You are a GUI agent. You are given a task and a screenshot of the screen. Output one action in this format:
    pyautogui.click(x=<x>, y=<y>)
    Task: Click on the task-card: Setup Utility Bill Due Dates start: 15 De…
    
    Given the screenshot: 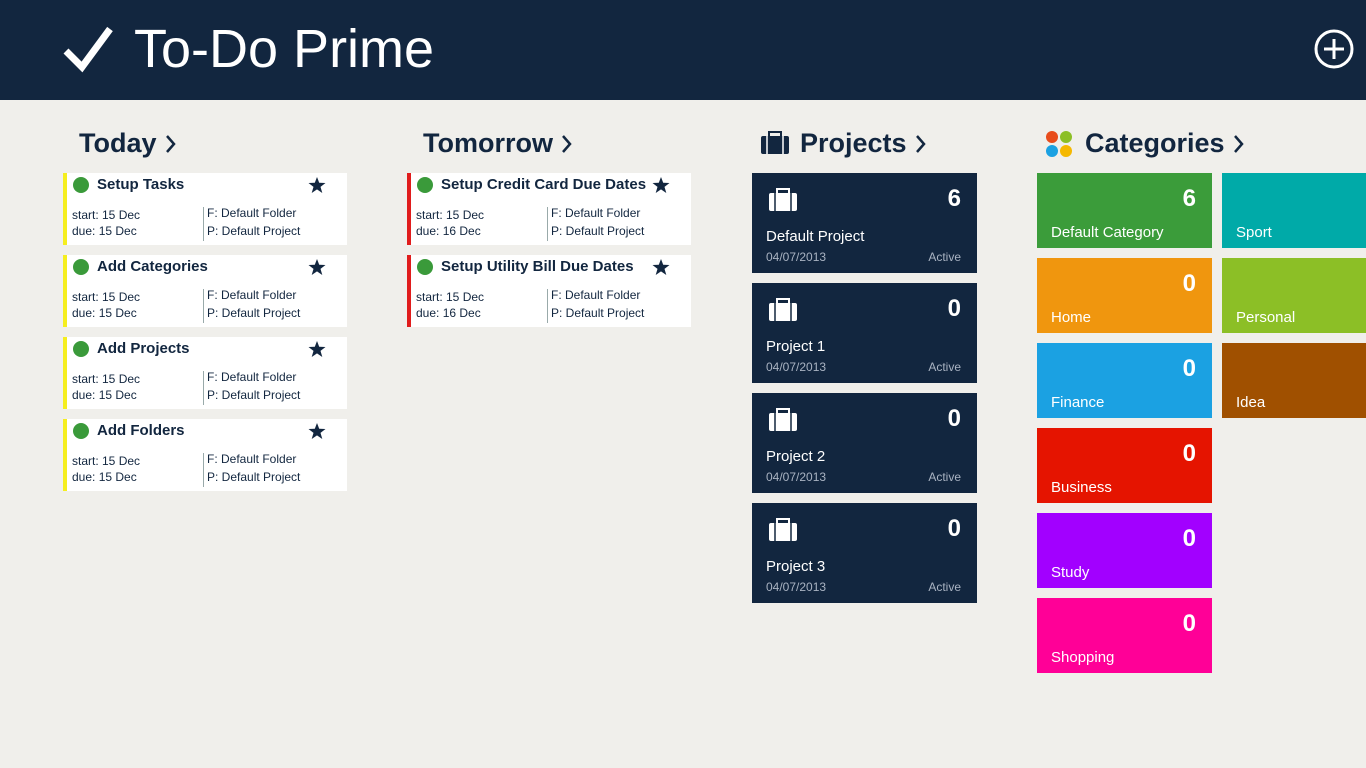 What is the action you would take?
    pyautogui.click(x=549, y=291)
    